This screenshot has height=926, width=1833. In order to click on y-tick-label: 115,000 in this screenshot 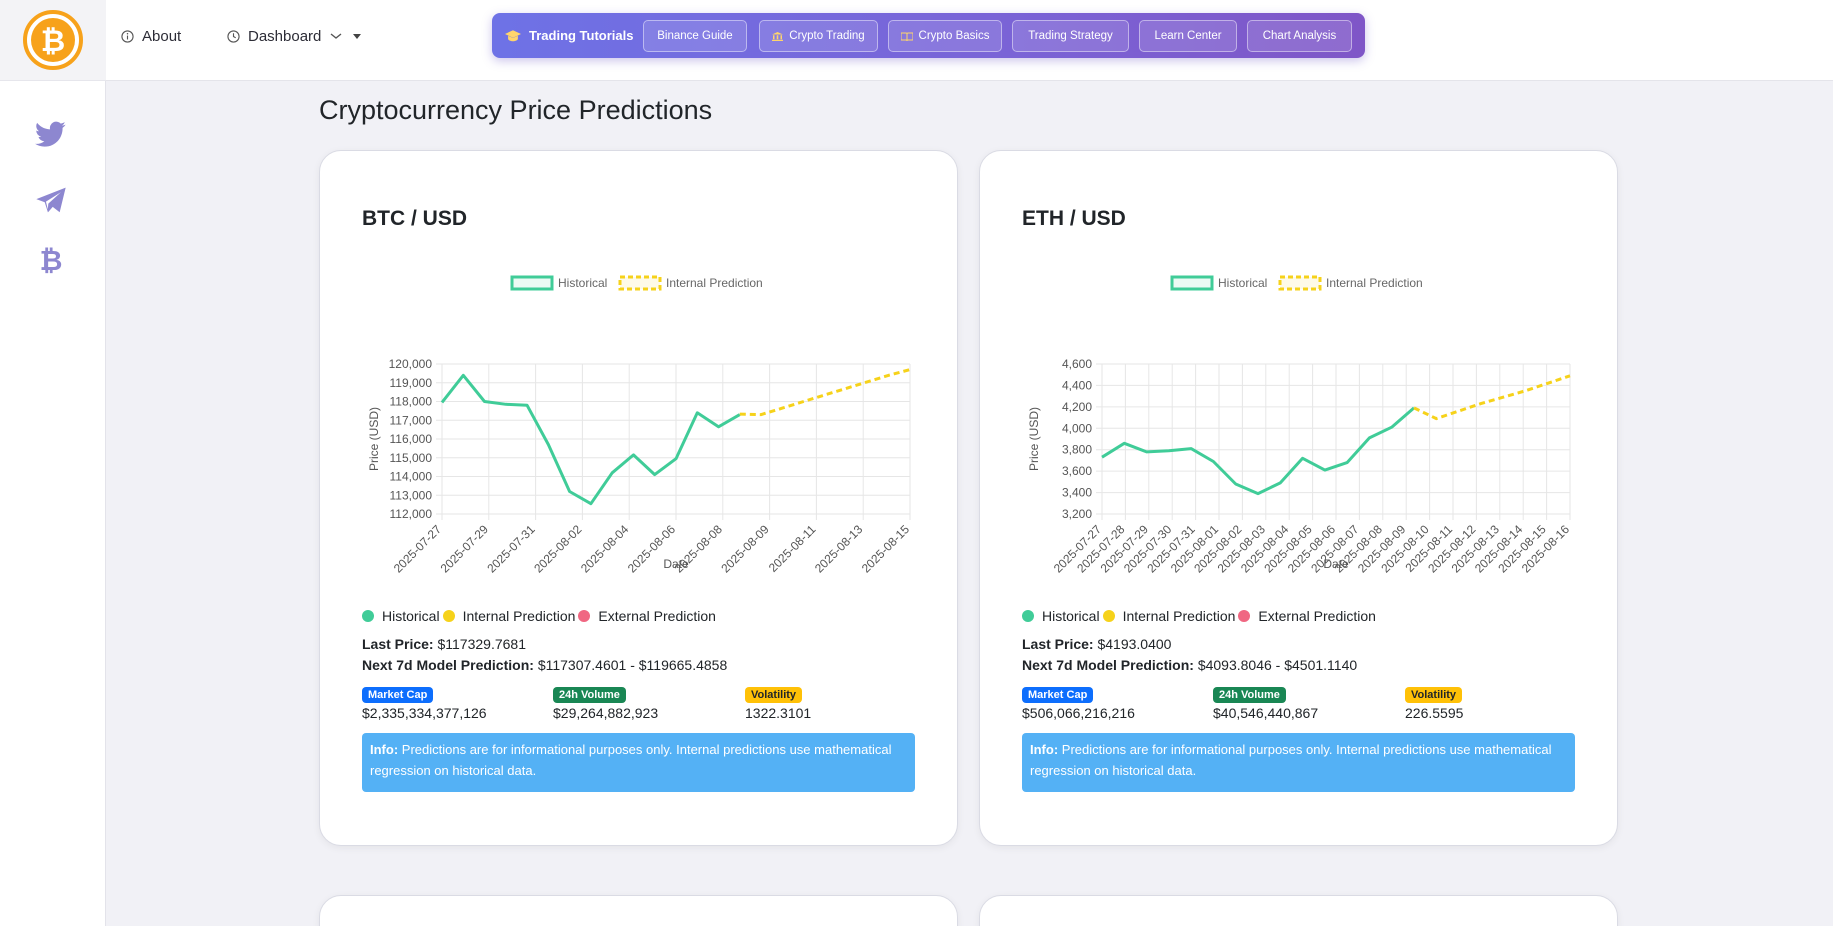, I will do `click(411, 458)`.